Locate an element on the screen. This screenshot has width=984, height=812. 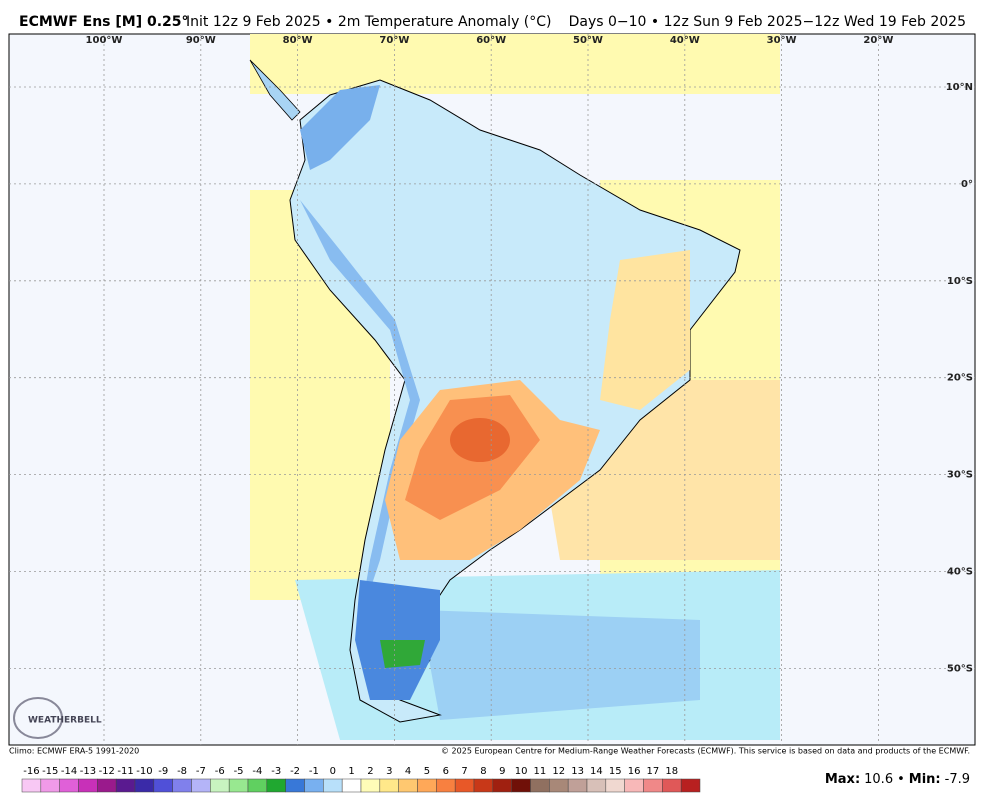
longitude-label: 60°W is located at coordinates (491, 40).